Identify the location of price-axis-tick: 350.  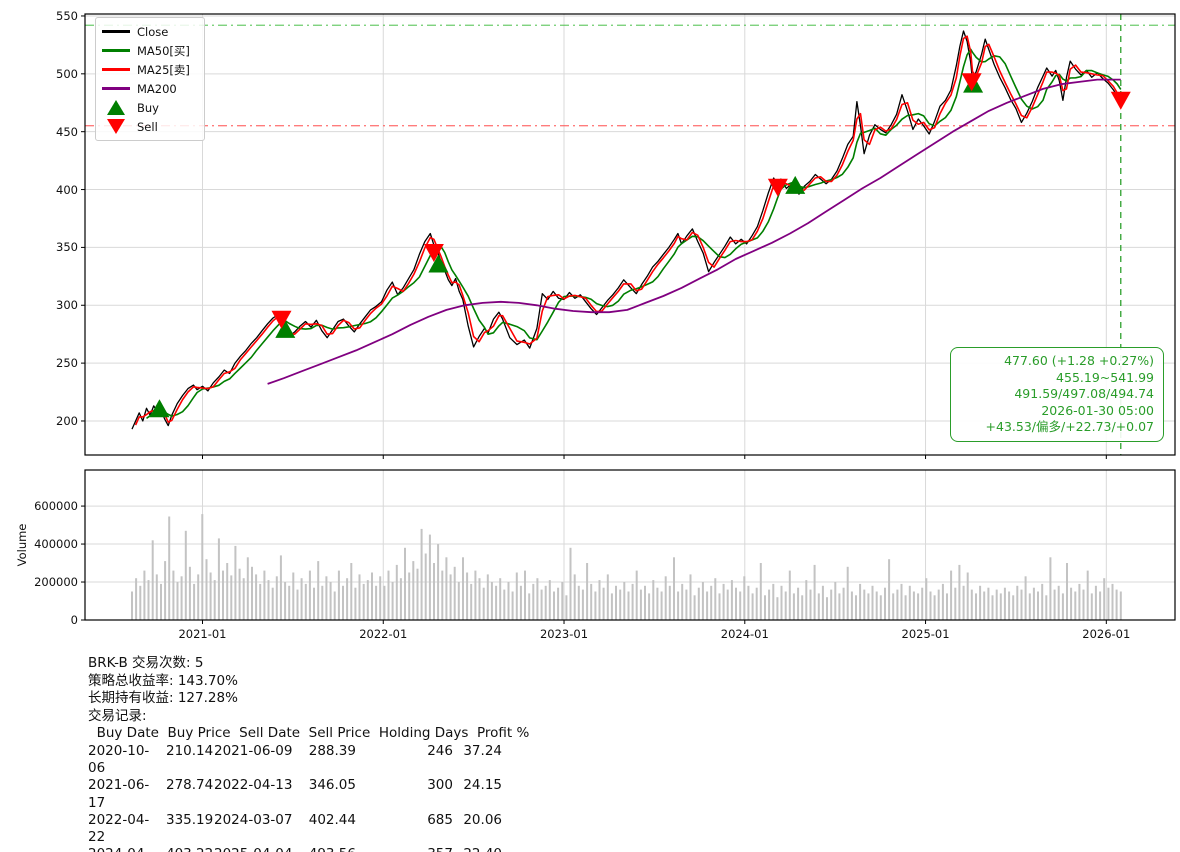
(67, 247).